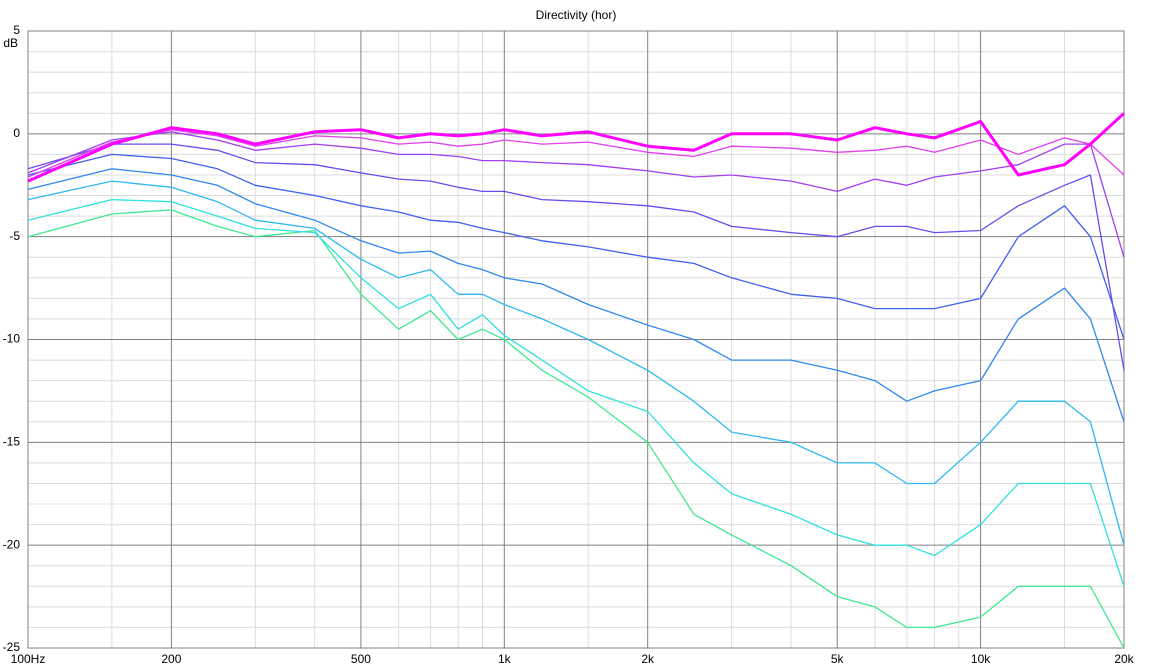 The image size is (1159, 671). I want to click on y-axis-unit: dB, so click(10, 43).